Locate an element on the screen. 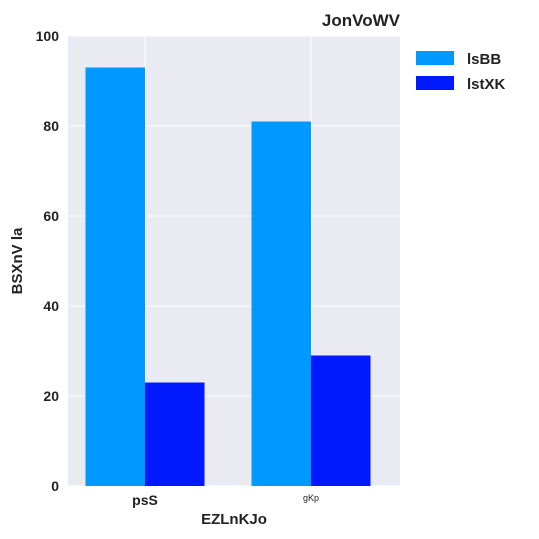 The width and height of the screenshot is (539, 539). bar-lstXK-gKp is located at coordinates (341, 420).